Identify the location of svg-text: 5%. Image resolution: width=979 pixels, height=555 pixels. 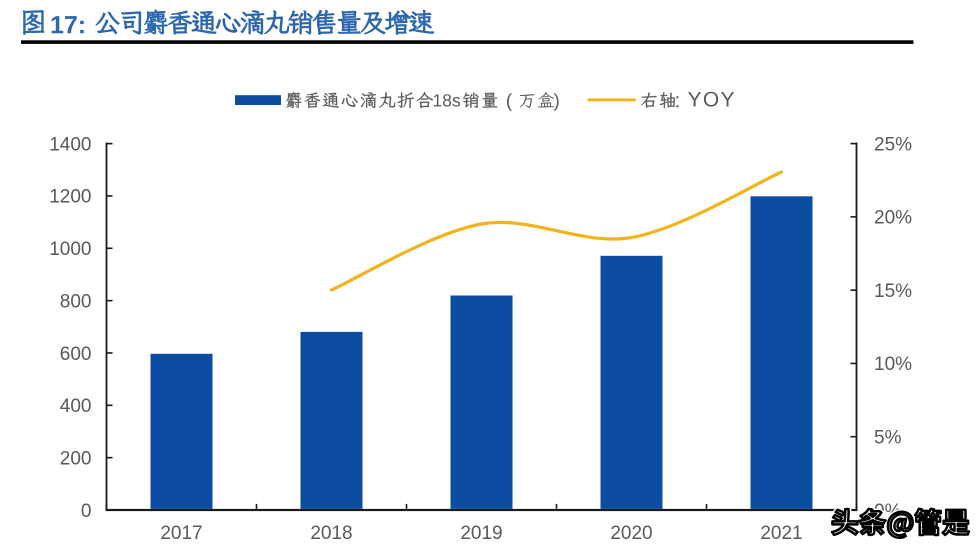
(888, 438).